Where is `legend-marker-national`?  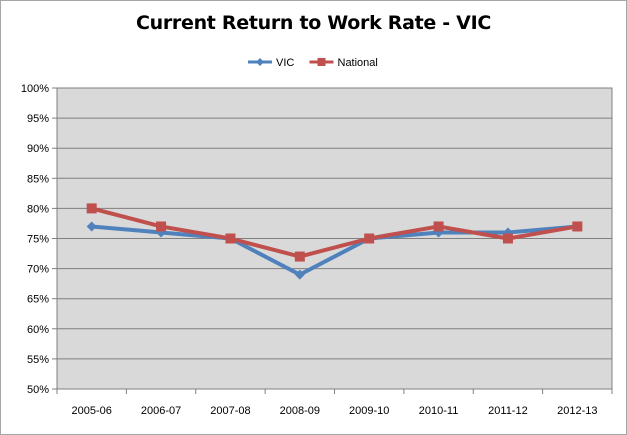 legend-marker-national is located at coordinates (321, 62).